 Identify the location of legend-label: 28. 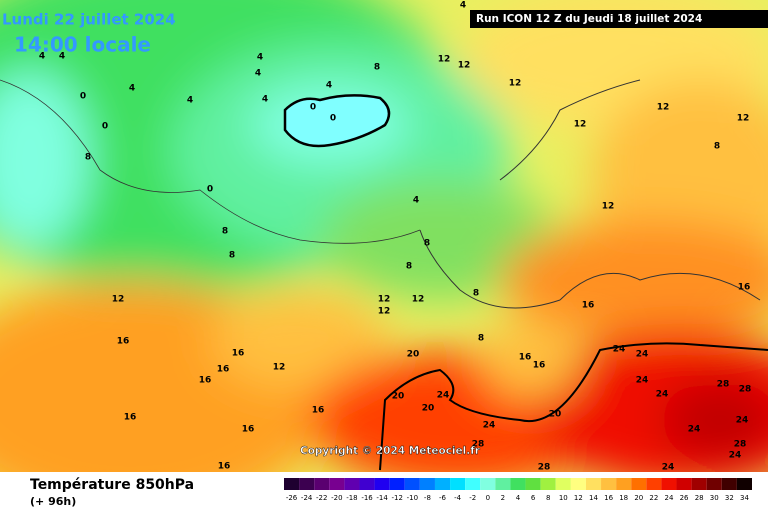
(699, 498).